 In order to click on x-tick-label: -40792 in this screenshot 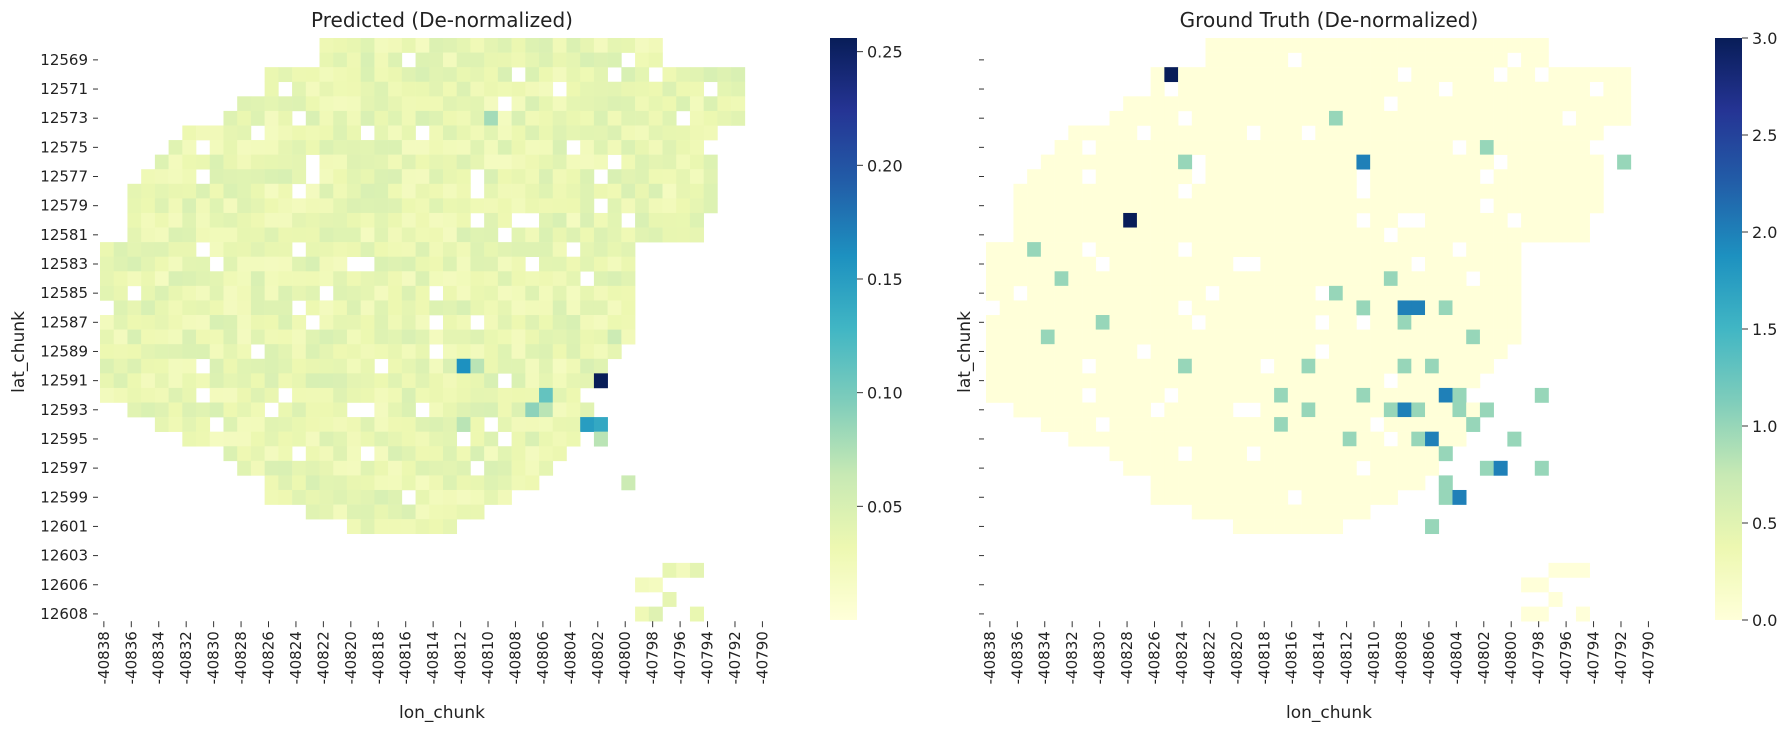, I will do `click(1621, 657)`.